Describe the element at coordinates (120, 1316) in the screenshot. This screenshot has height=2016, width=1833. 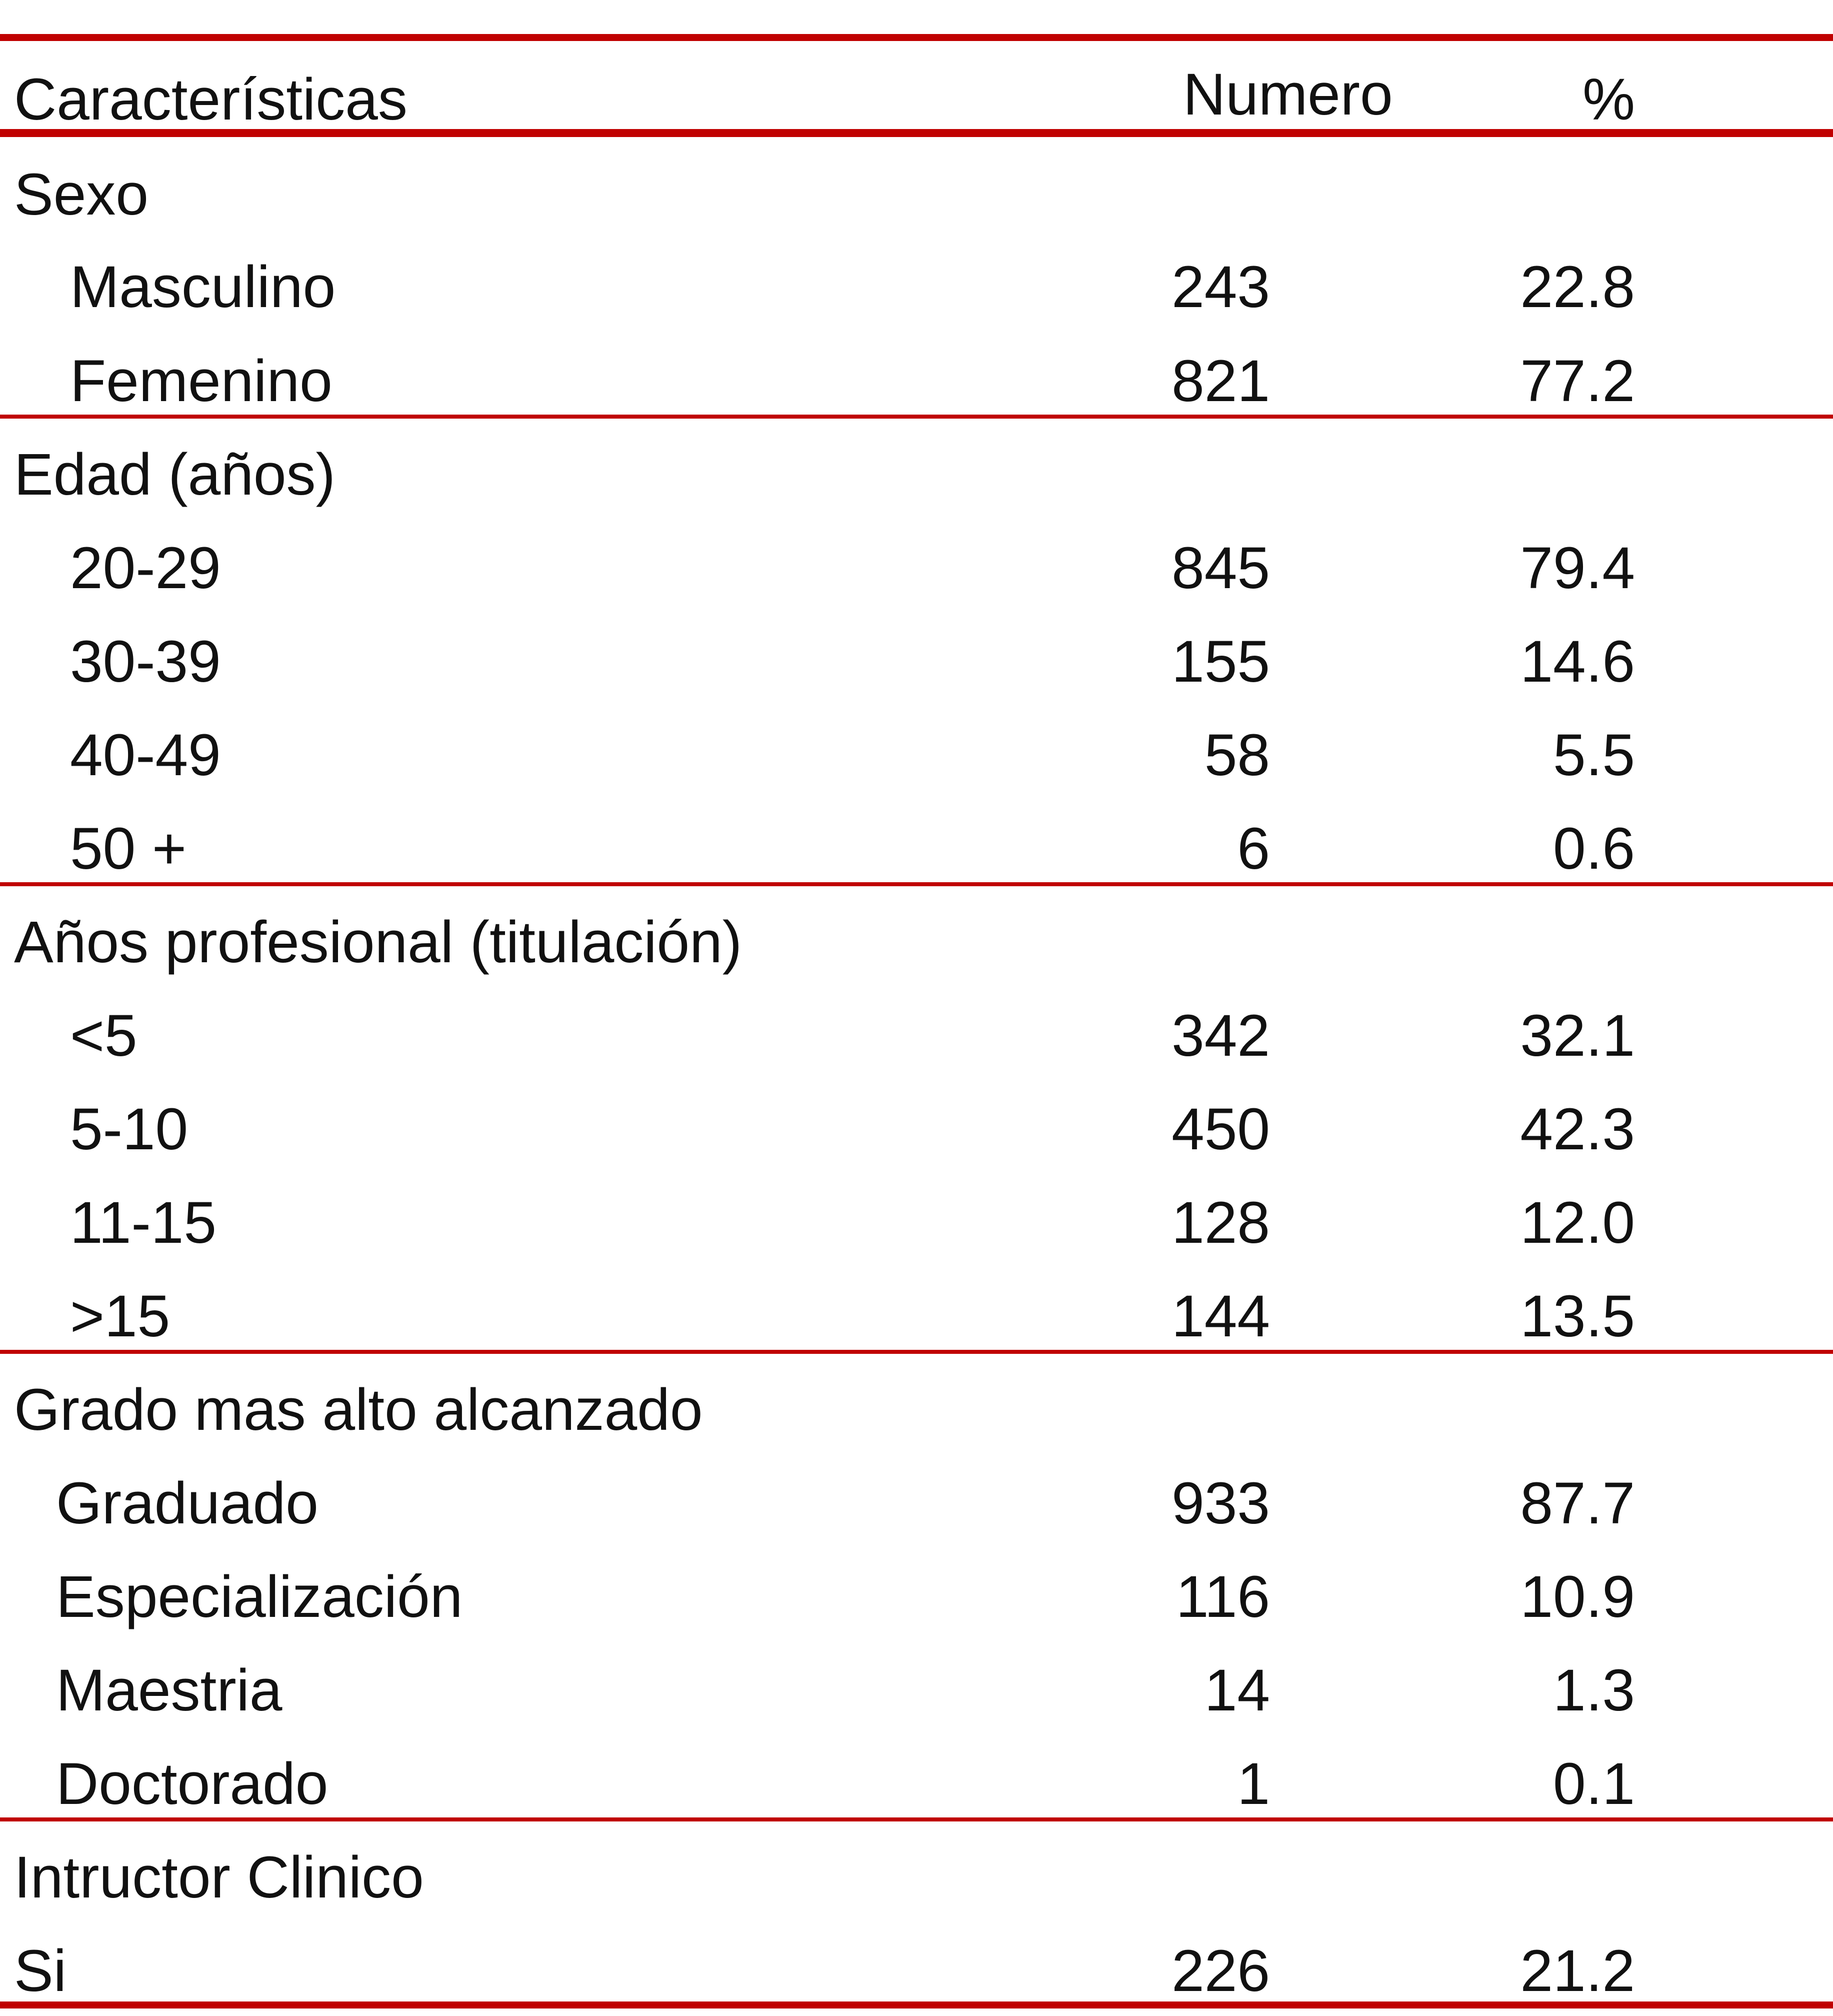
I see `row-label: >15` at that location.